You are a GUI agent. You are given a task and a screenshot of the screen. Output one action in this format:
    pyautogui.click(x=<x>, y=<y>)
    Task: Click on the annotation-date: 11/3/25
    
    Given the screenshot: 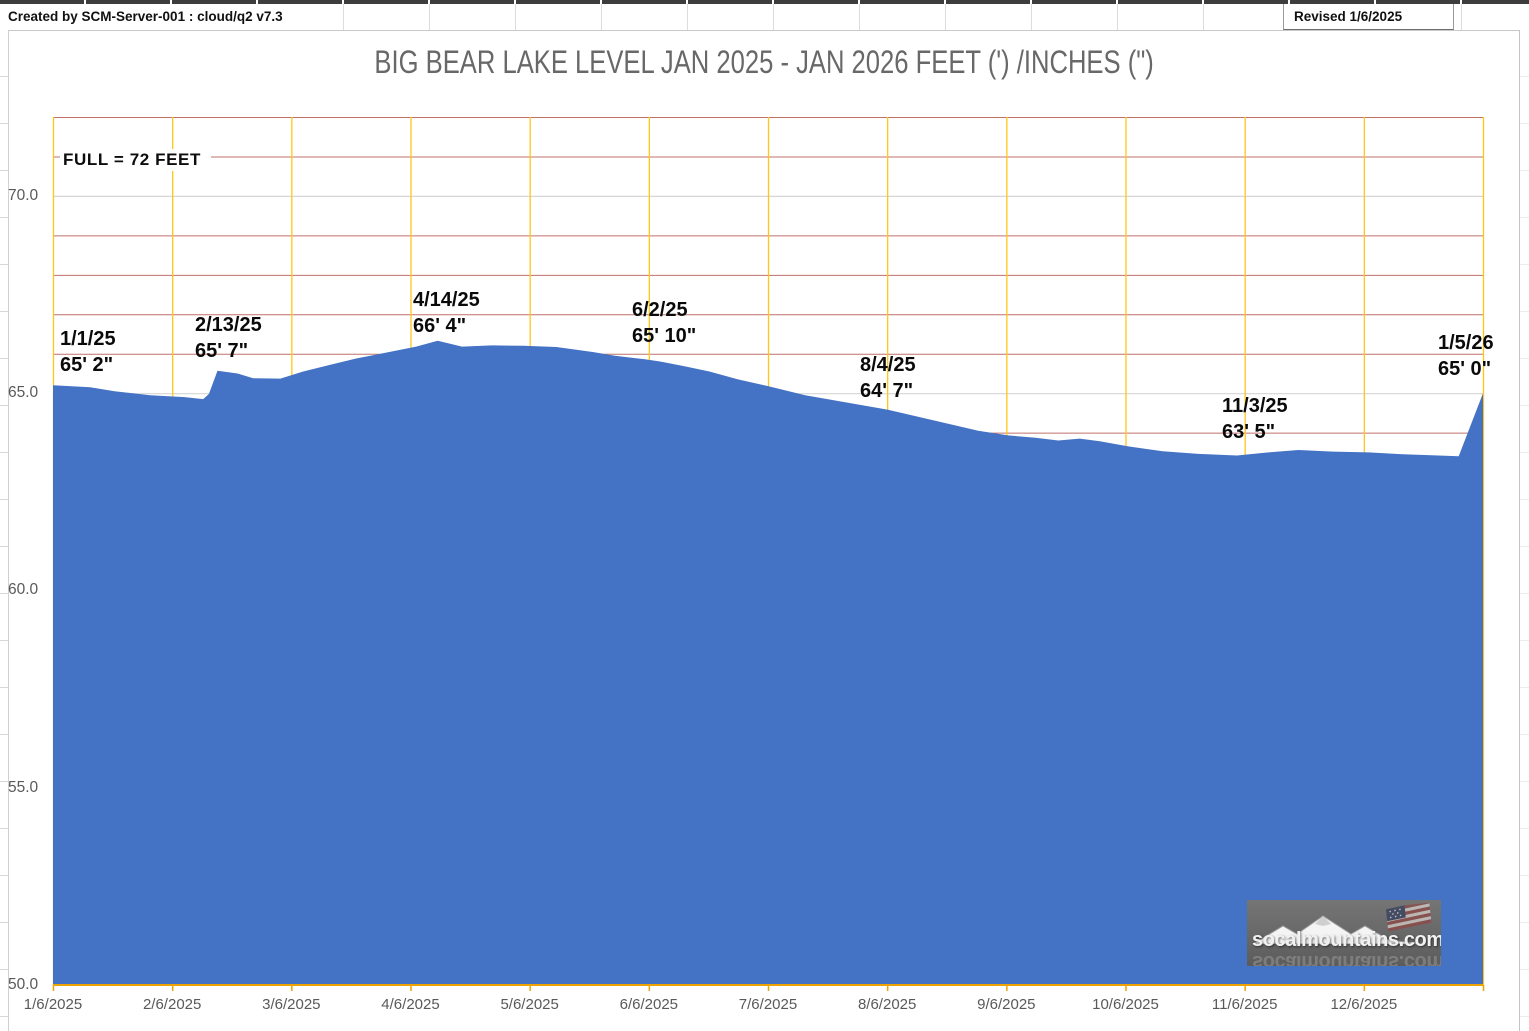 What is the action you would take?
    pyautogui.click(x=1255, y=406)
    